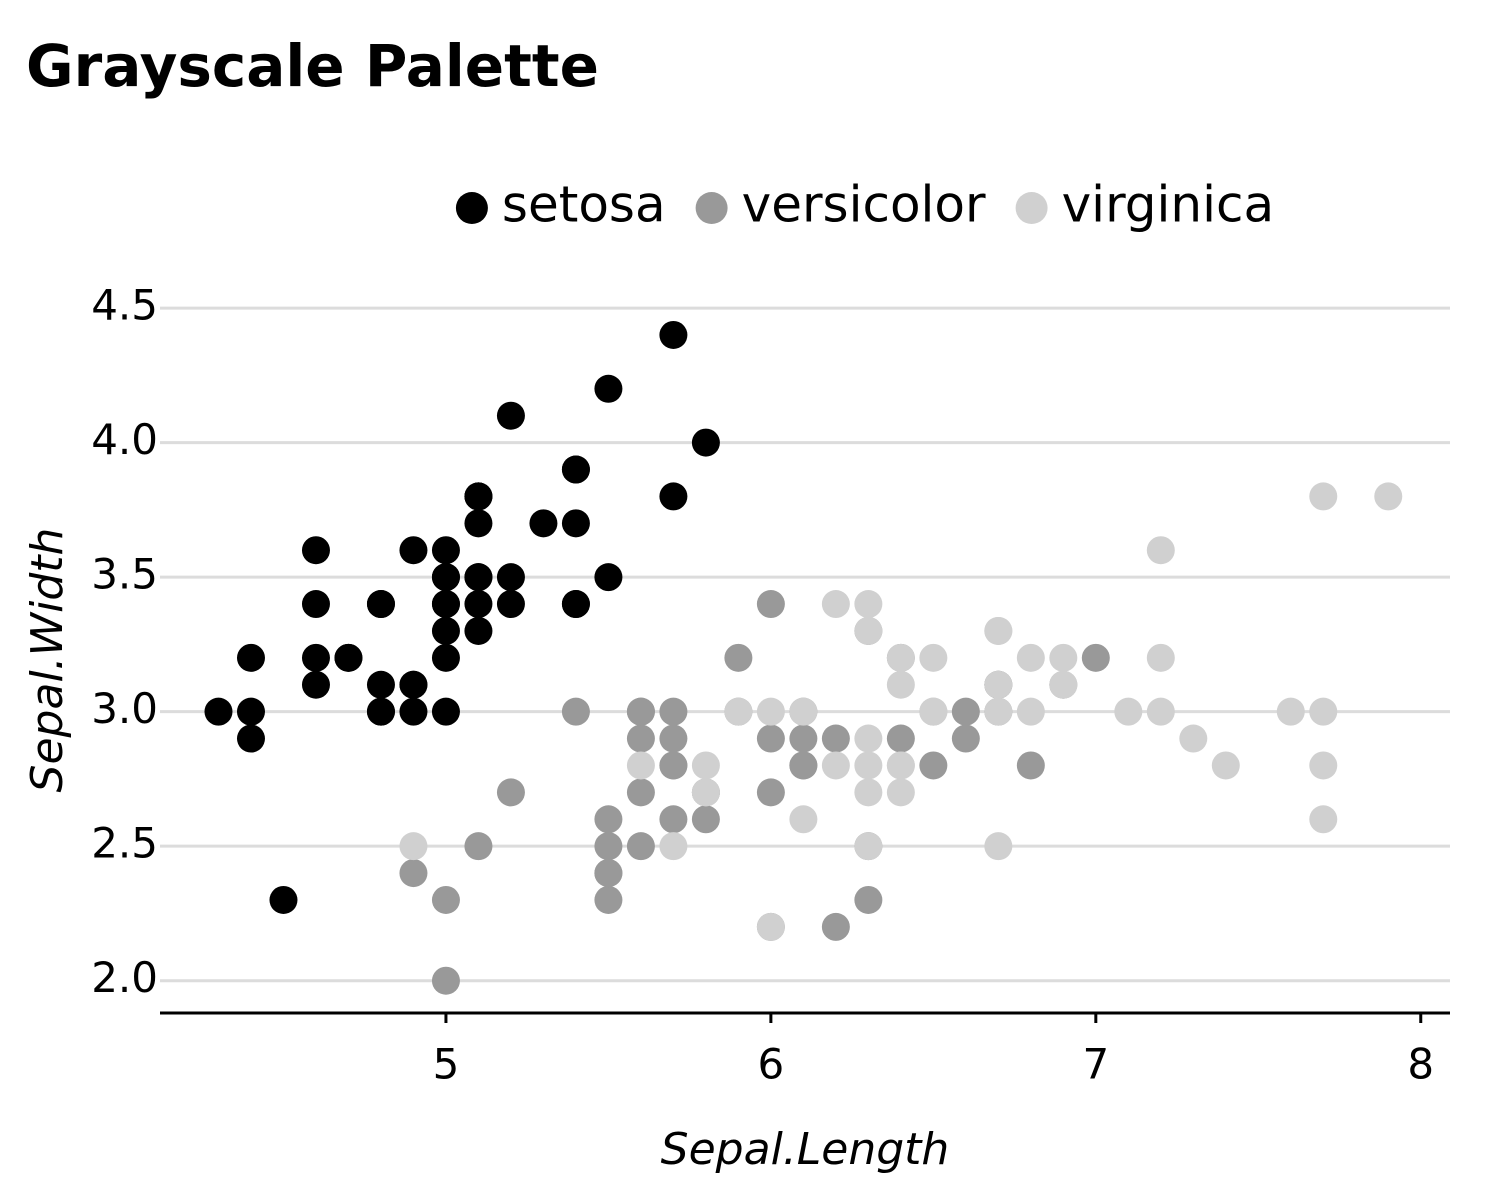 This screenshot has height=1200, width=1500. I want to click on y-tick-label: 3.5, so click(124, 574).